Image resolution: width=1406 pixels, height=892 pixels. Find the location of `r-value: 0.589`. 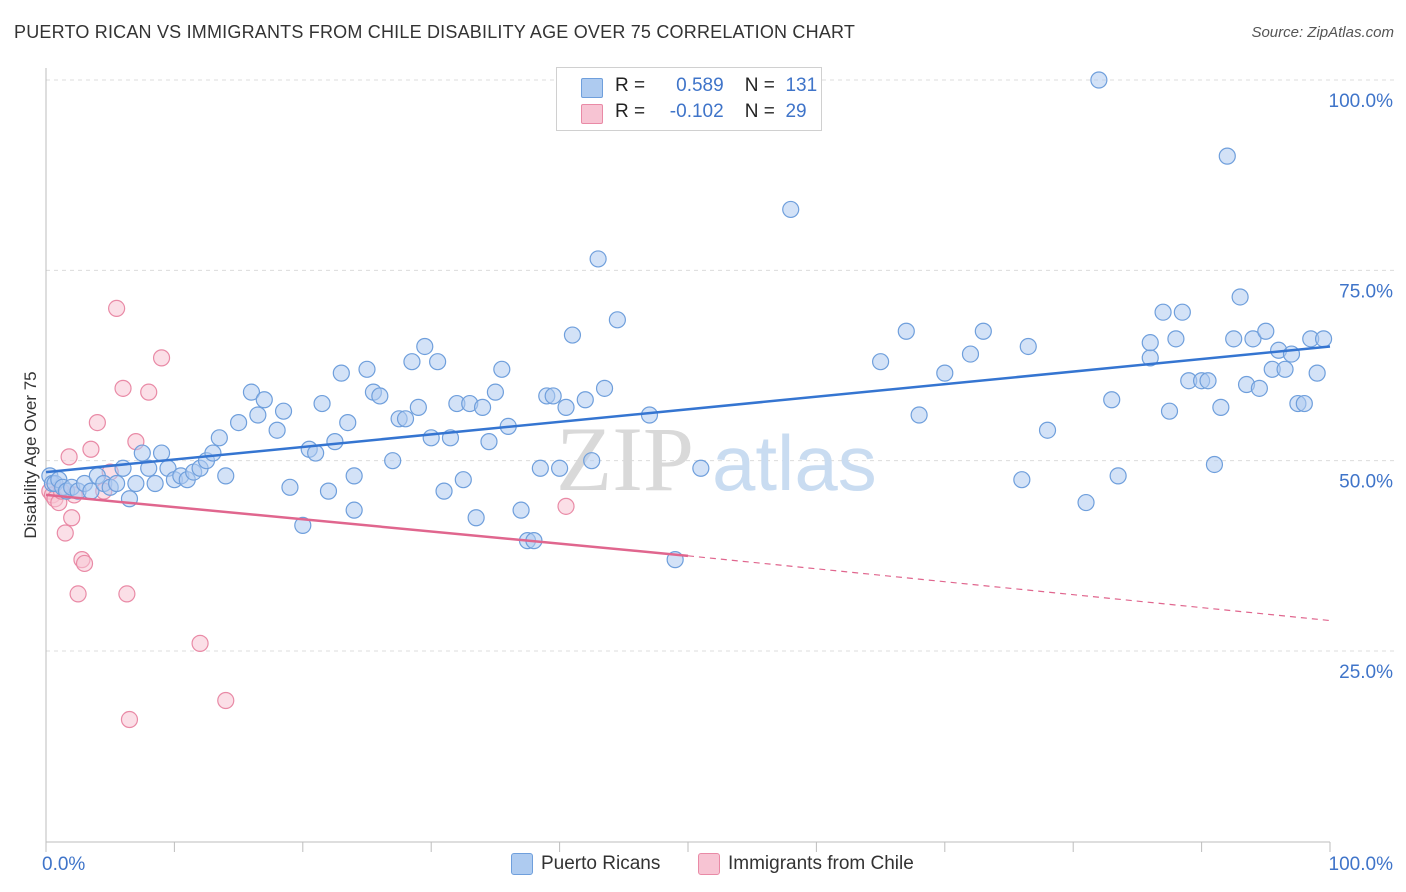

r-value: 0.589 is located at coordinates (700, 85).